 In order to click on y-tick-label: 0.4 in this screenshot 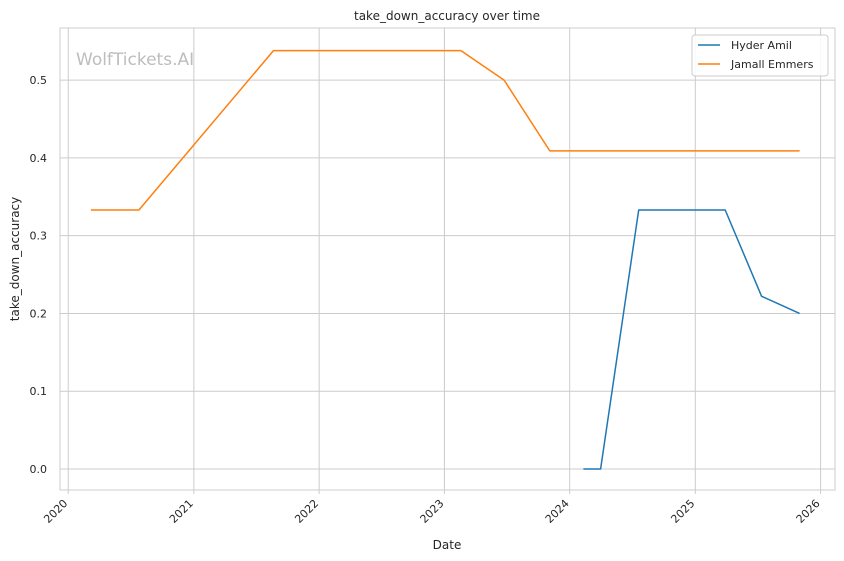, I will do `click(39, 158)`.